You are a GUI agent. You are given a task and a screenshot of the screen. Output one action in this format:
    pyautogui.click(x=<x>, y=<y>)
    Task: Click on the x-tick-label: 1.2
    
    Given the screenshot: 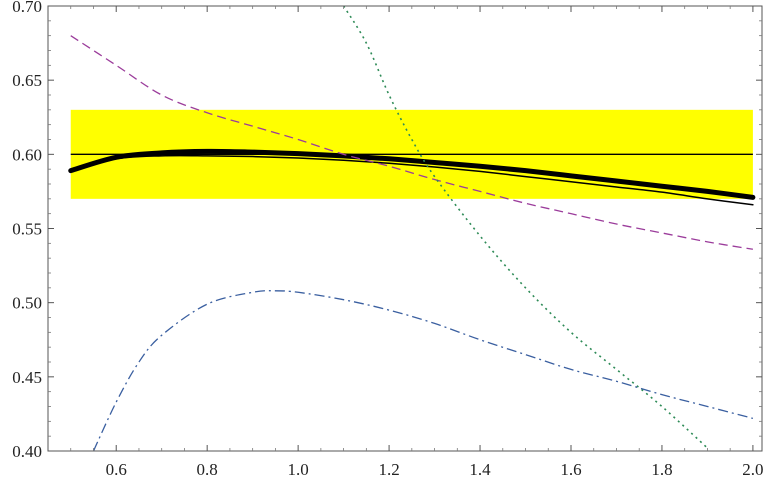 What is the action you would take?
    pyautogui.click(x=388, y=469)
    